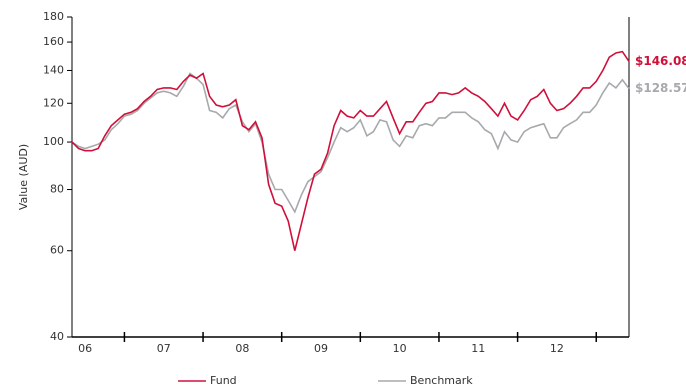  Describe the element at coordinates (53, 41) in the screenshot. I see `y-tick-label: 160` at that location.